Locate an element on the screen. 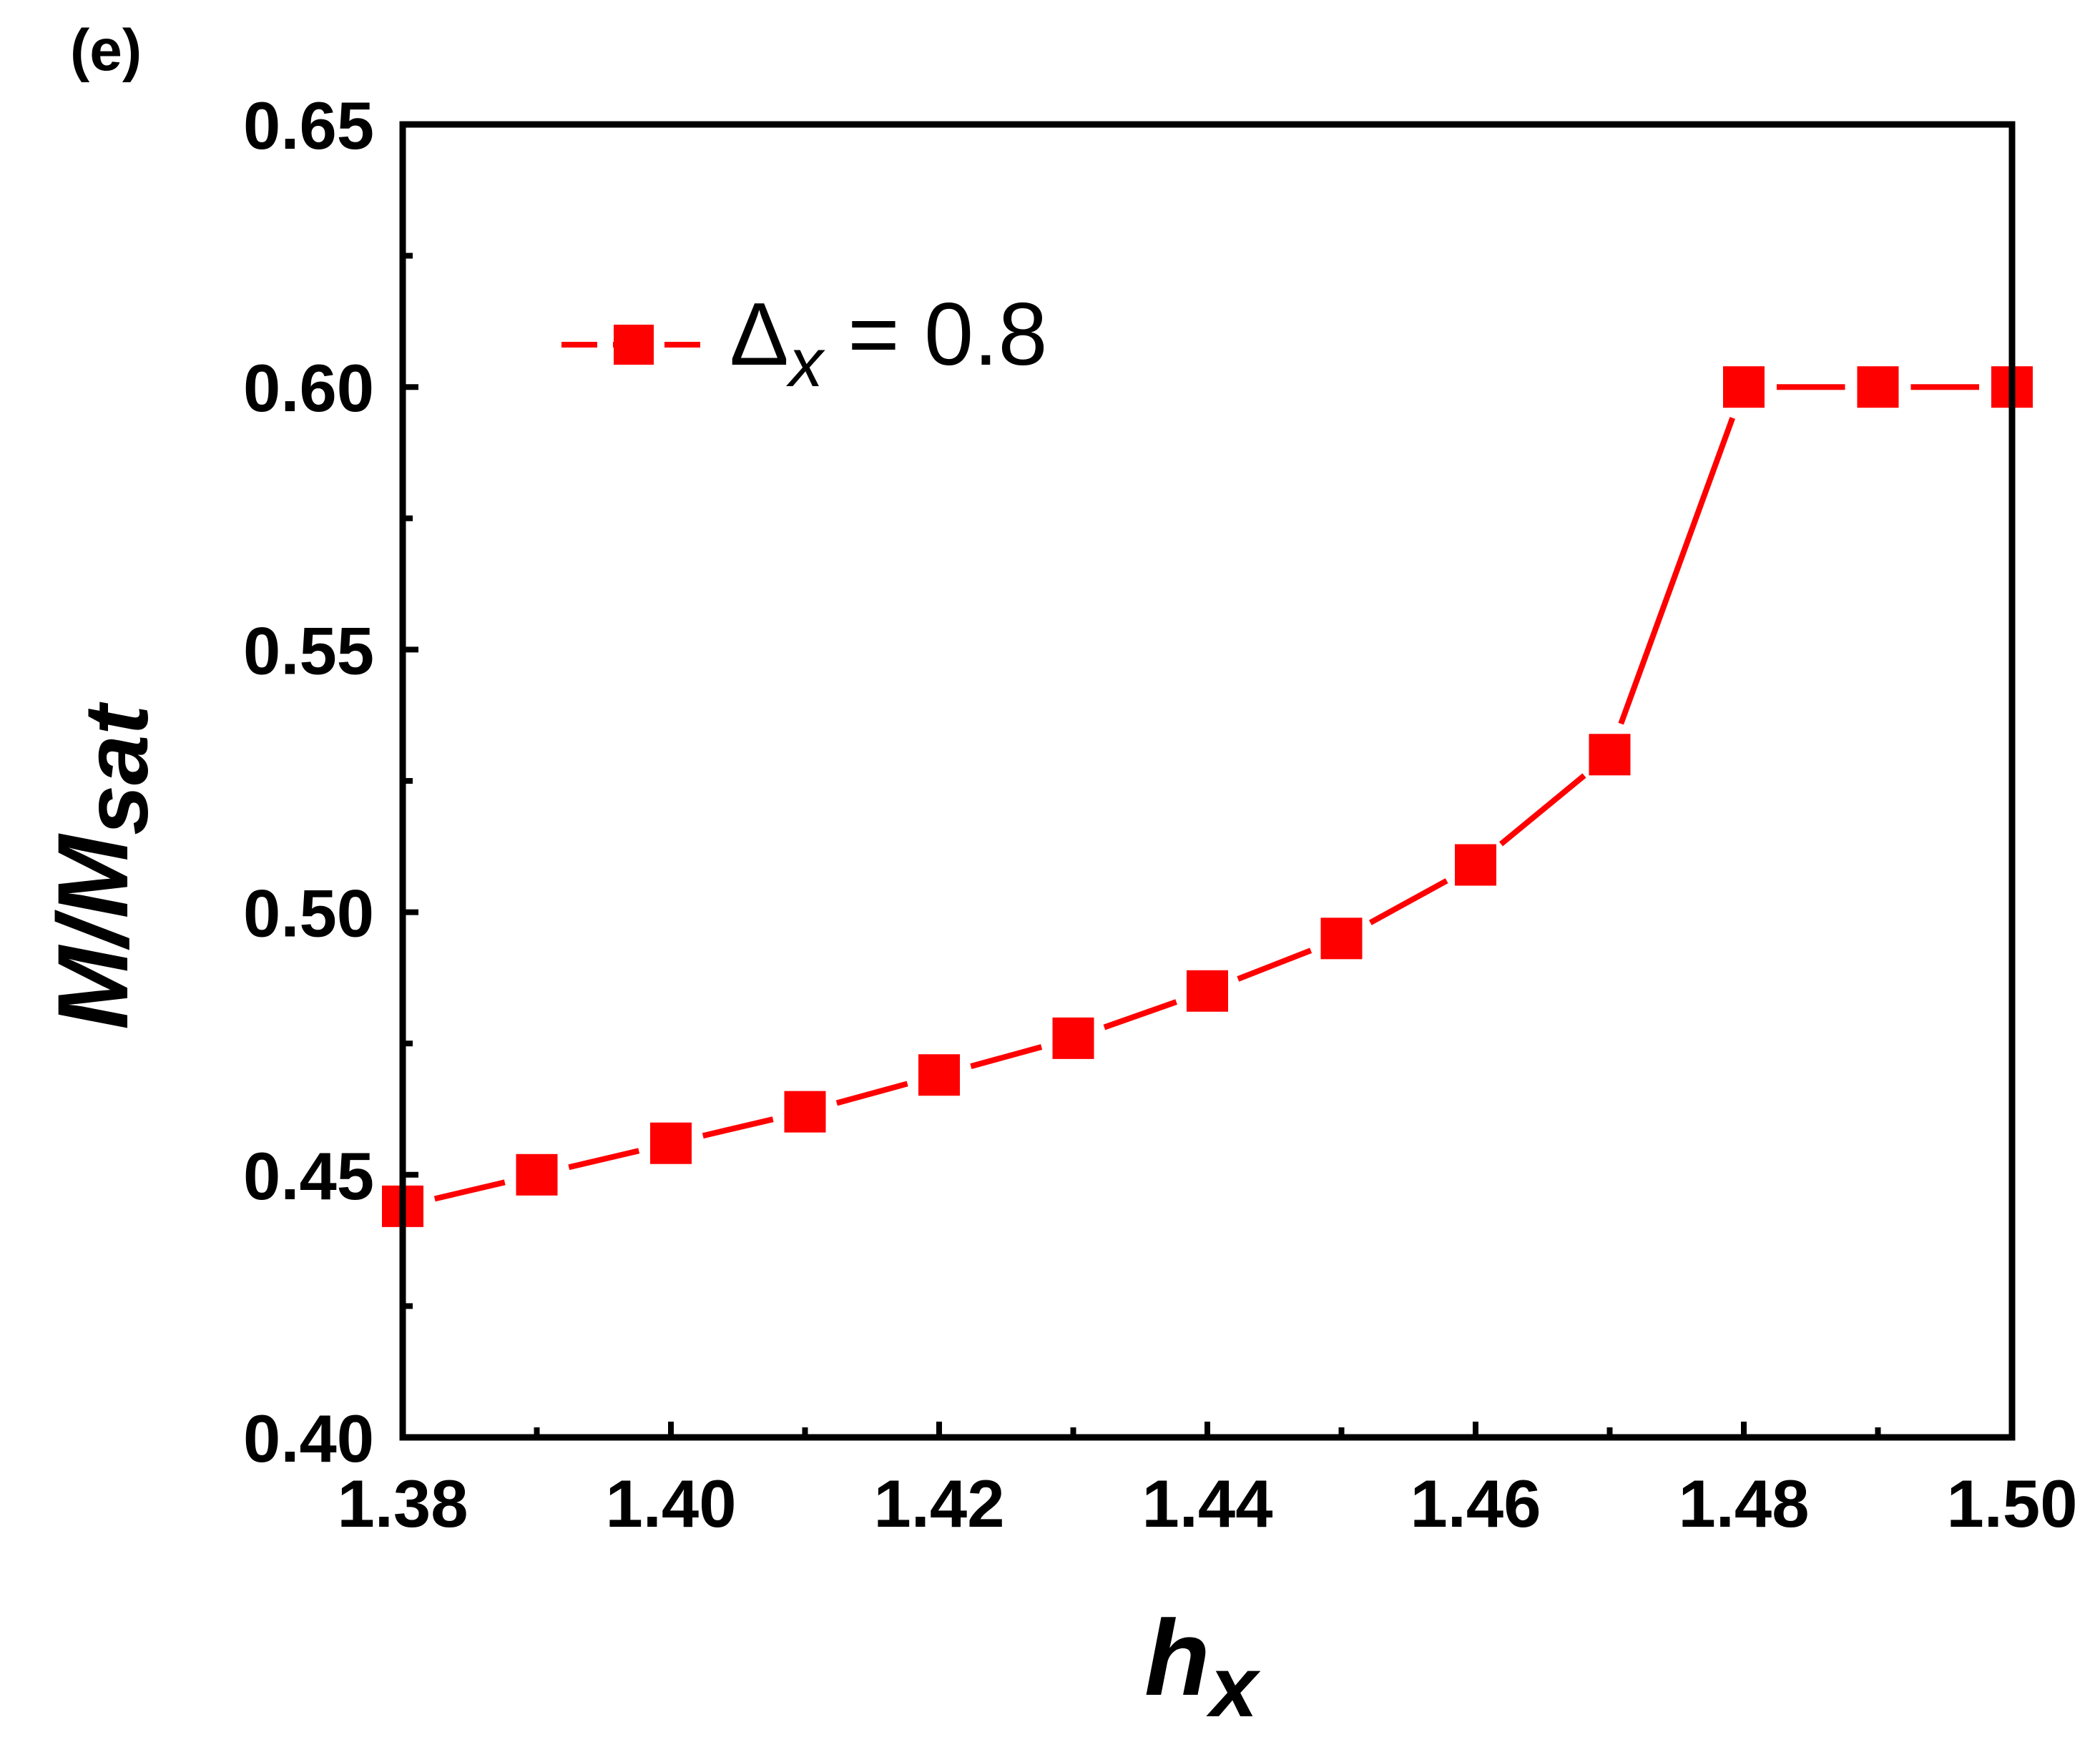 This screenshot has width=2100, height=1737. y-axis-title: M/Msat is located at coordinates (101, 866).